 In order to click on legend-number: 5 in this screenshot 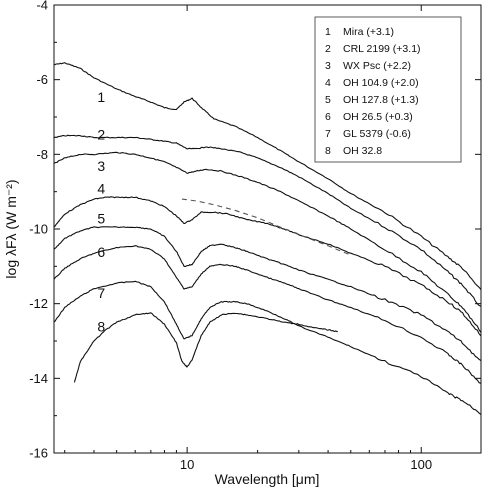, I will do `click(328, 100)`.